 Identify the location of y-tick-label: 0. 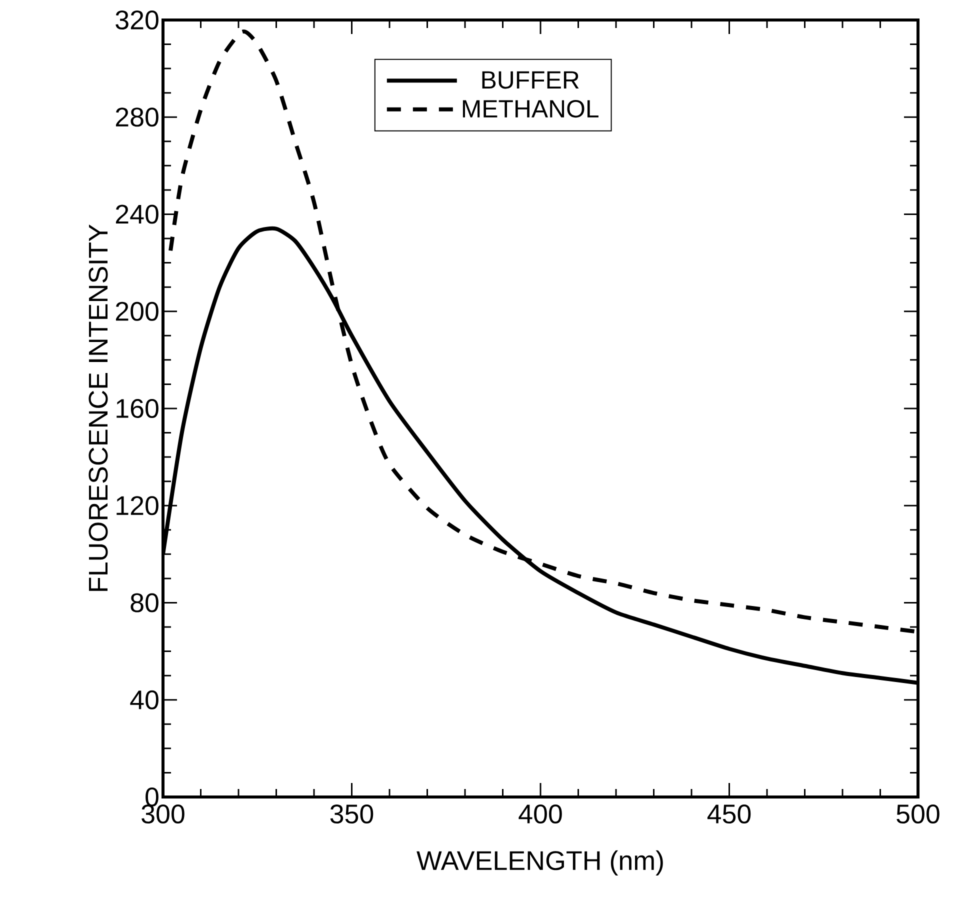
(152, 797).